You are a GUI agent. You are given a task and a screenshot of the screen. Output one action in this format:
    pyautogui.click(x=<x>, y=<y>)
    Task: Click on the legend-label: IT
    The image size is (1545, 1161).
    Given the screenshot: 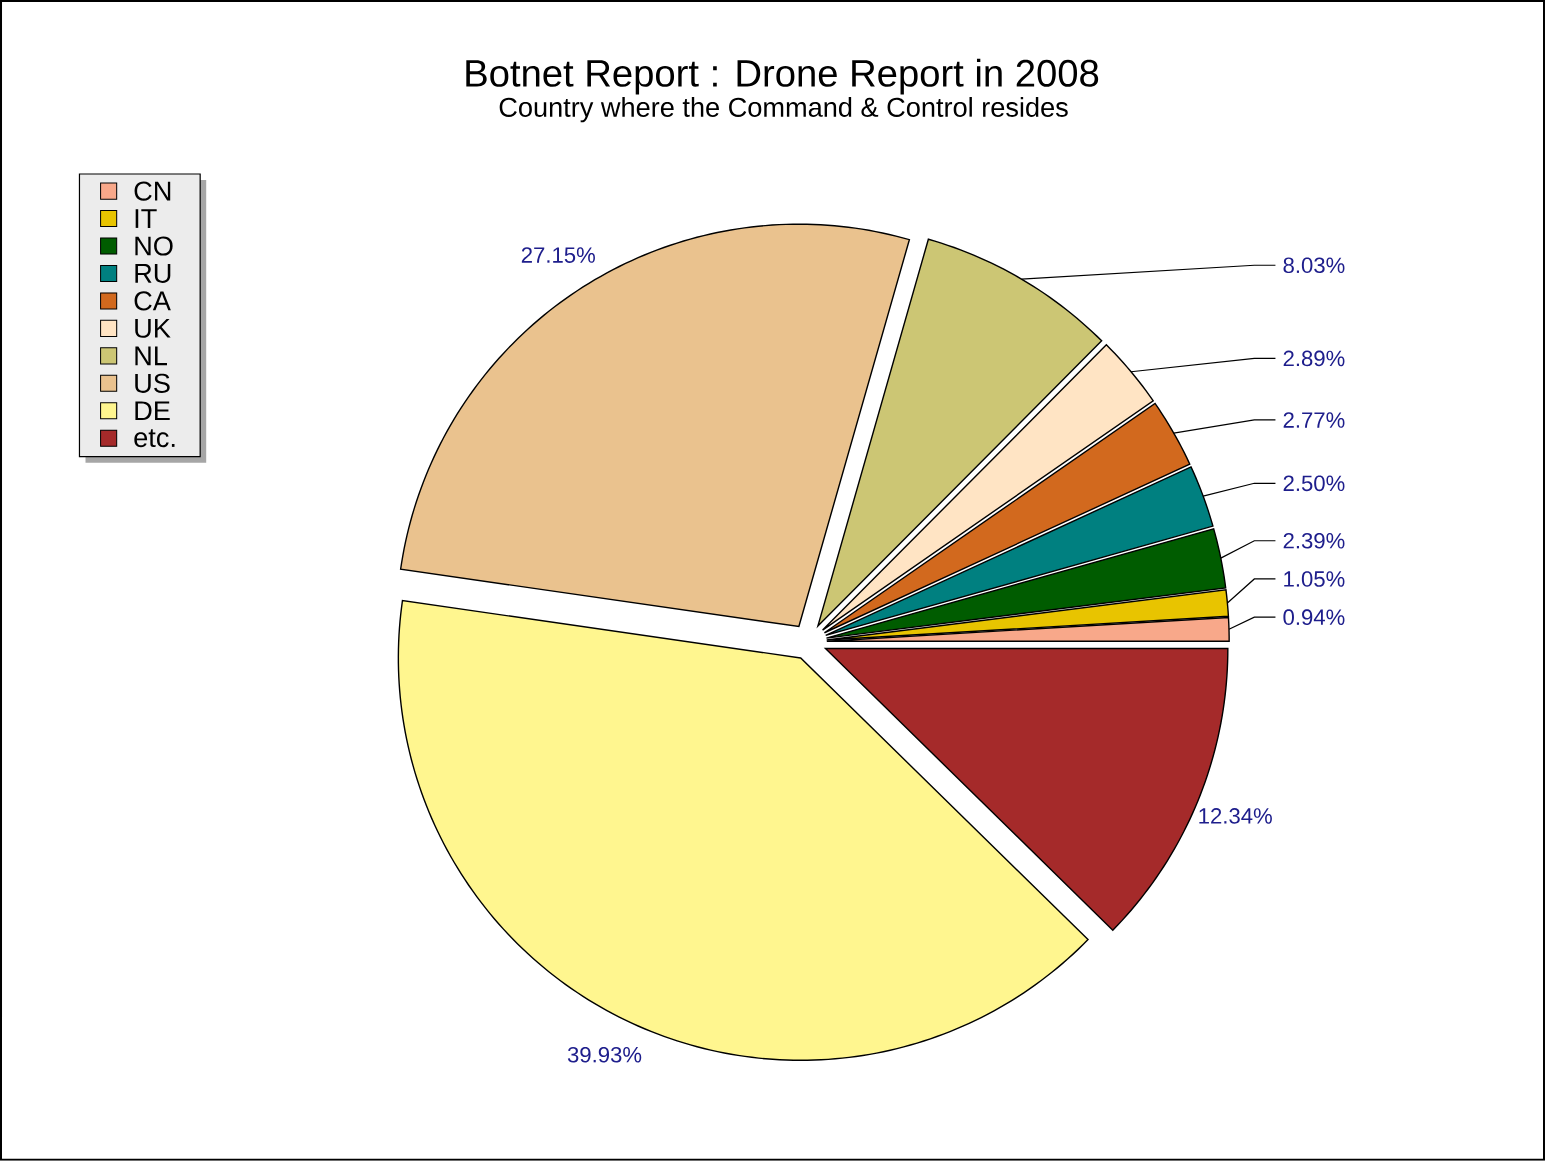 What is the action you would take?
    pyautogui.click(x=146, y=219)
    